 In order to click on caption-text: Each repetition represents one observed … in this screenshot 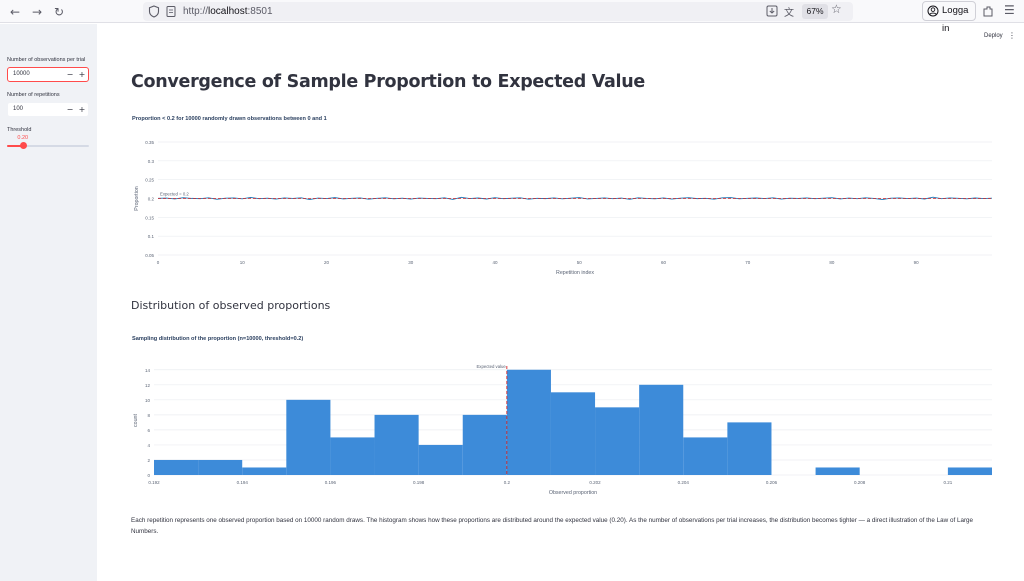, I will do `click(552, 526)`.